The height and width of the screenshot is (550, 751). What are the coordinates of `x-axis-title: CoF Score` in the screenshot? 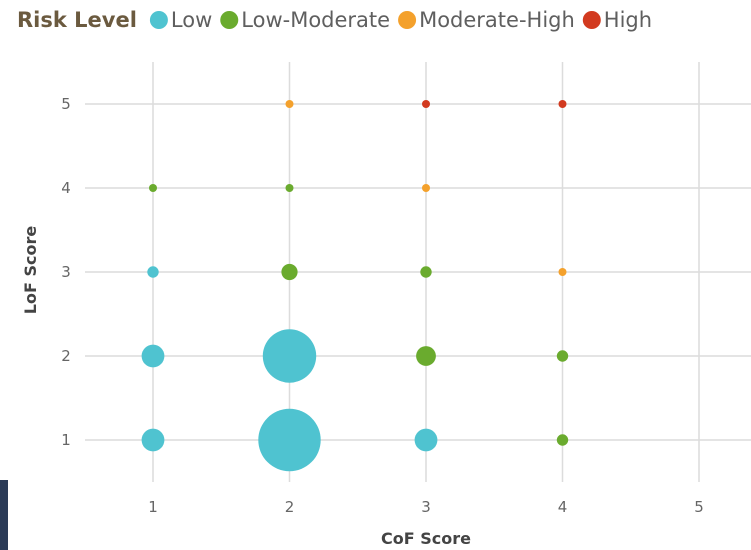 It's located at (426, 538).